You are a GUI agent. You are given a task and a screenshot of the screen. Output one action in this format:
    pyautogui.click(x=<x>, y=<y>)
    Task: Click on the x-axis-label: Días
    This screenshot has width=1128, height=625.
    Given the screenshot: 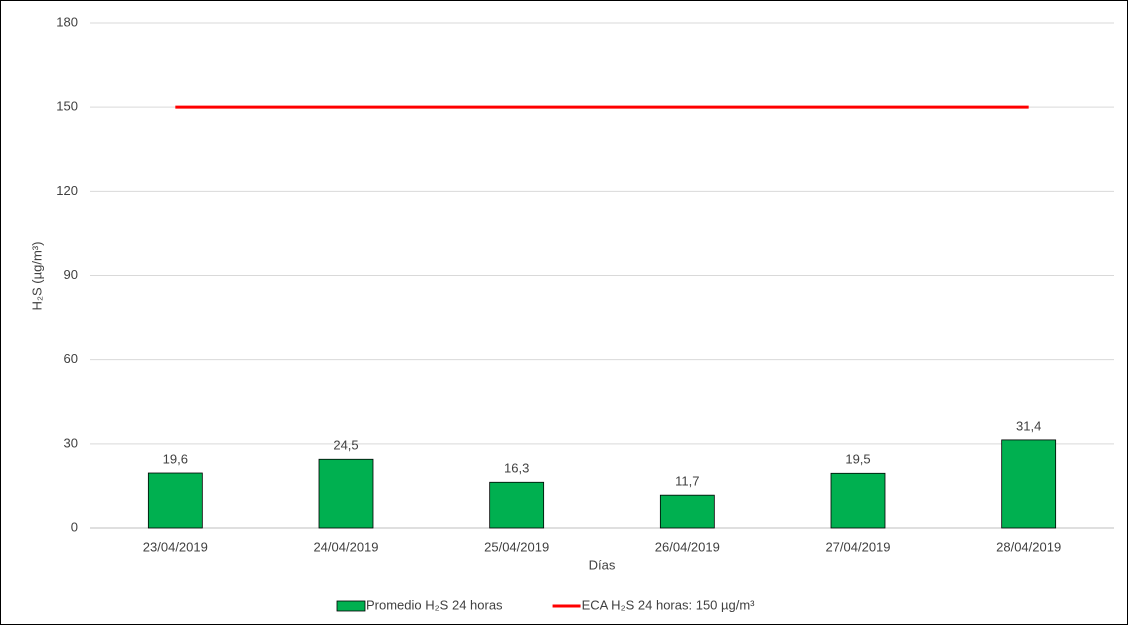 What is the action you would take?
    pyautogui.click(x=602, y=564)
    